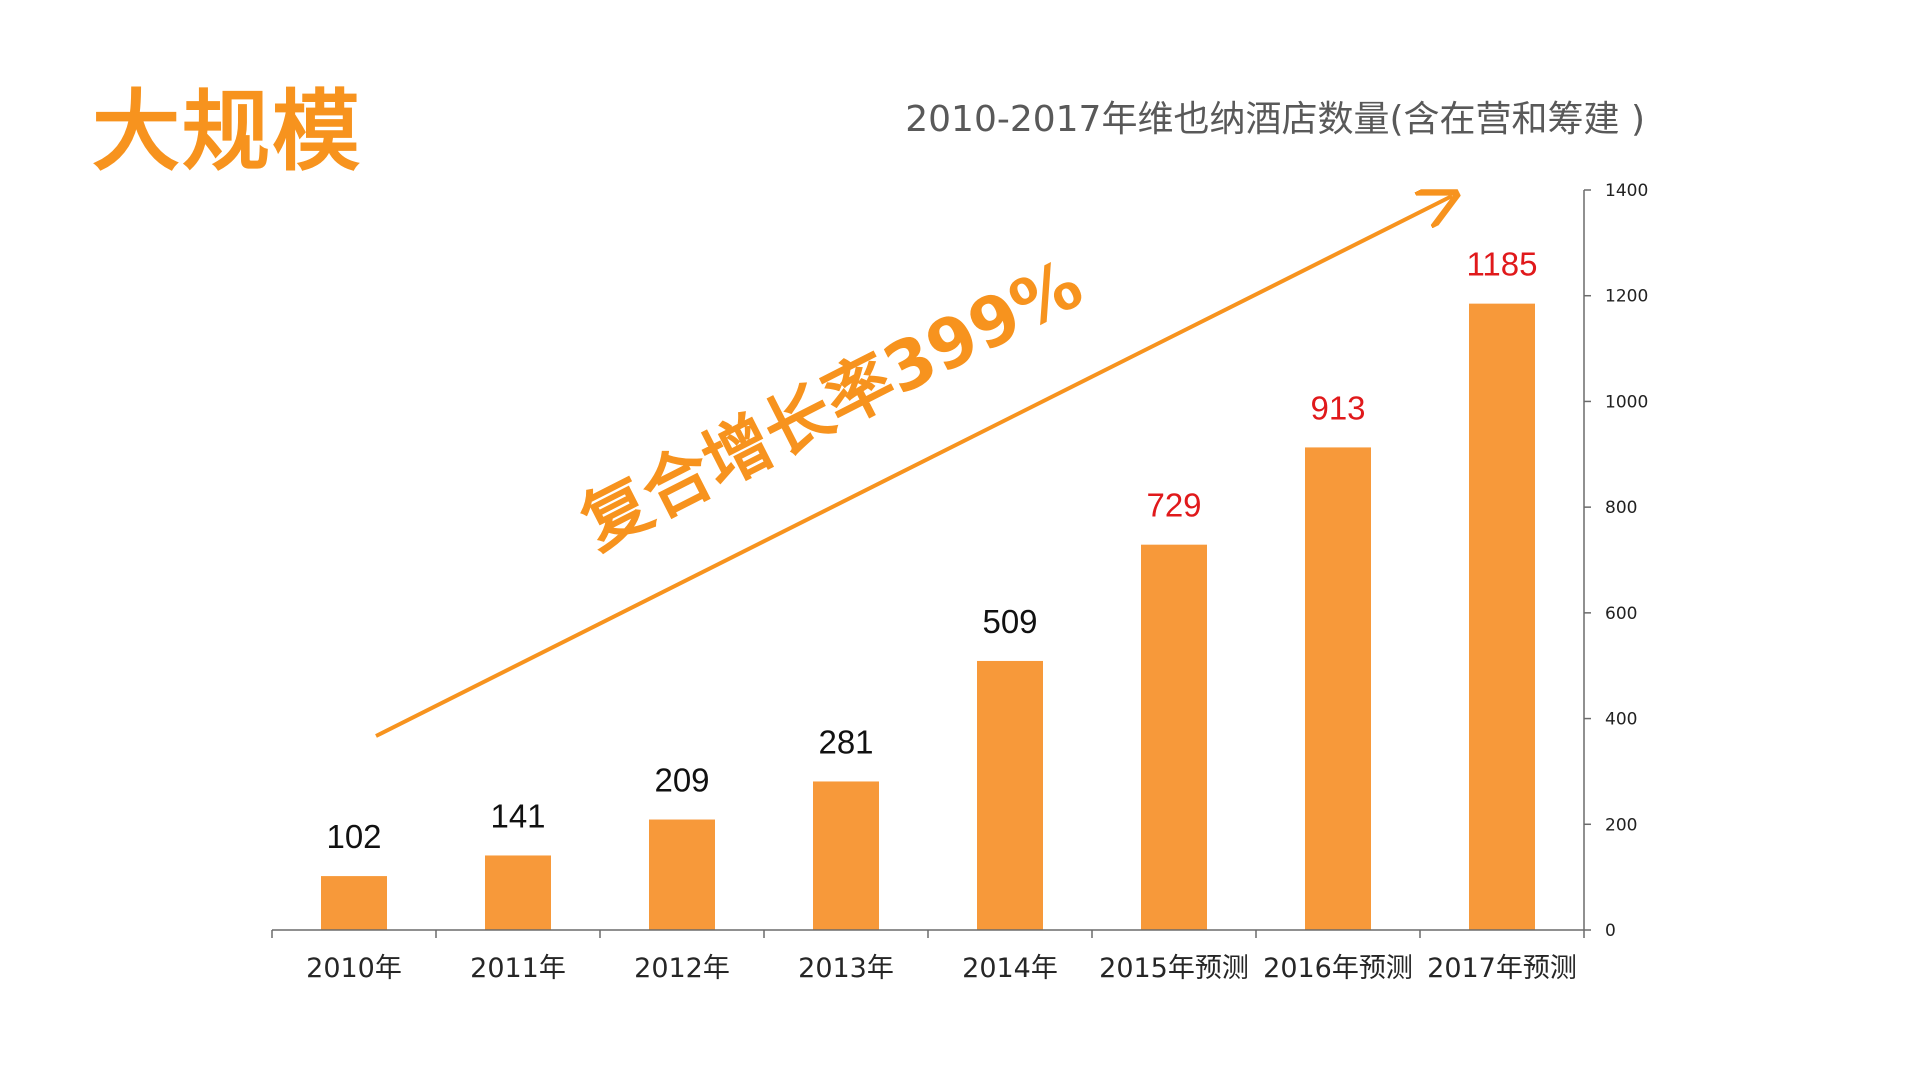 Image resolution: width=1920 pixels, height=1080 pixels. What do you see at coordinates (1621, 825) in the screenshot?
I see `y-tick-label: 200` at bounding box center [1621, 825].